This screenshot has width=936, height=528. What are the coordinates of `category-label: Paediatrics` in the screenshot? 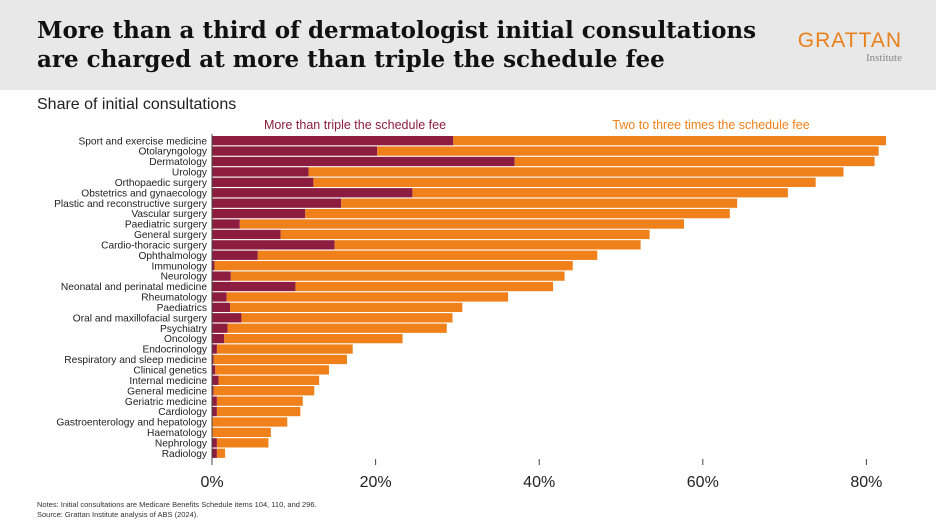 It's located at (182, 308).